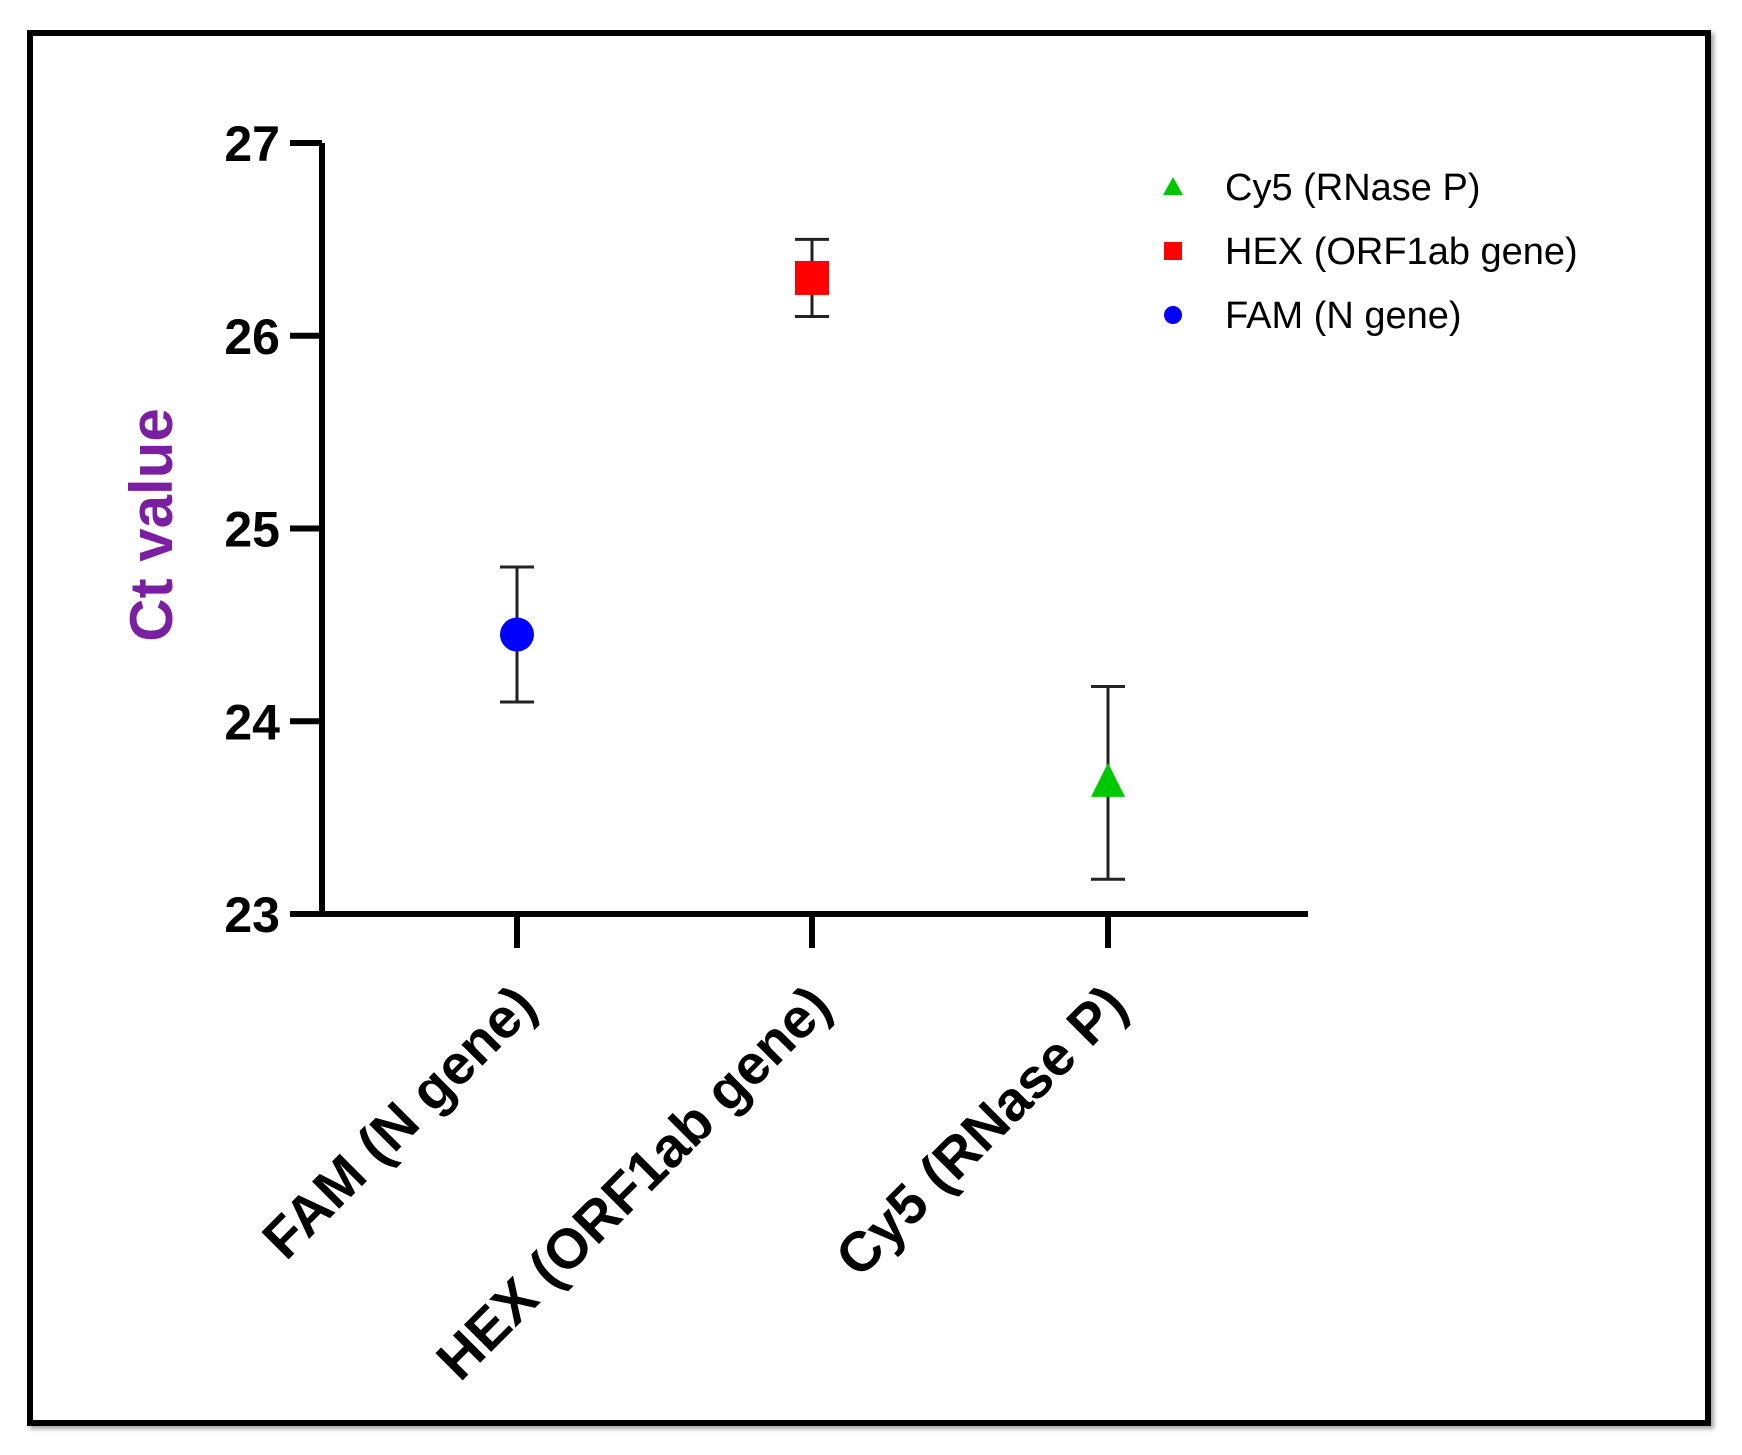 Image resolution: width=1742 pixels, height=1455 pixels. Describe the element at coordinates (252, 915) in the screenshot. I see `y-tick-label-23: 23` at that location.